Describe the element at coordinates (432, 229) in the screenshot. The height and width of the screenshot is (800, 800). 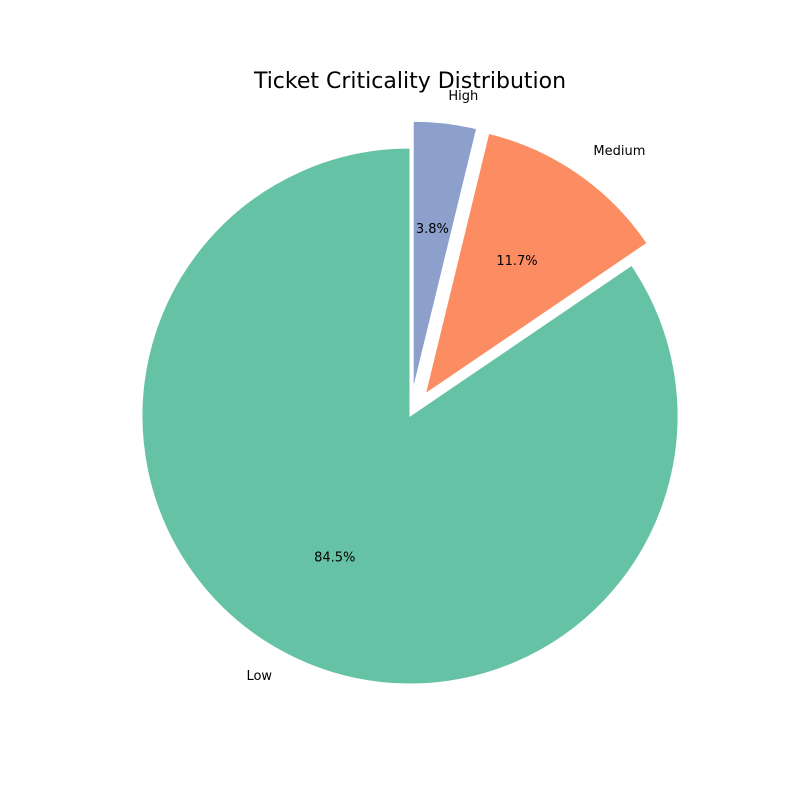
I see `pct-label-high: 3.8%` at that location.